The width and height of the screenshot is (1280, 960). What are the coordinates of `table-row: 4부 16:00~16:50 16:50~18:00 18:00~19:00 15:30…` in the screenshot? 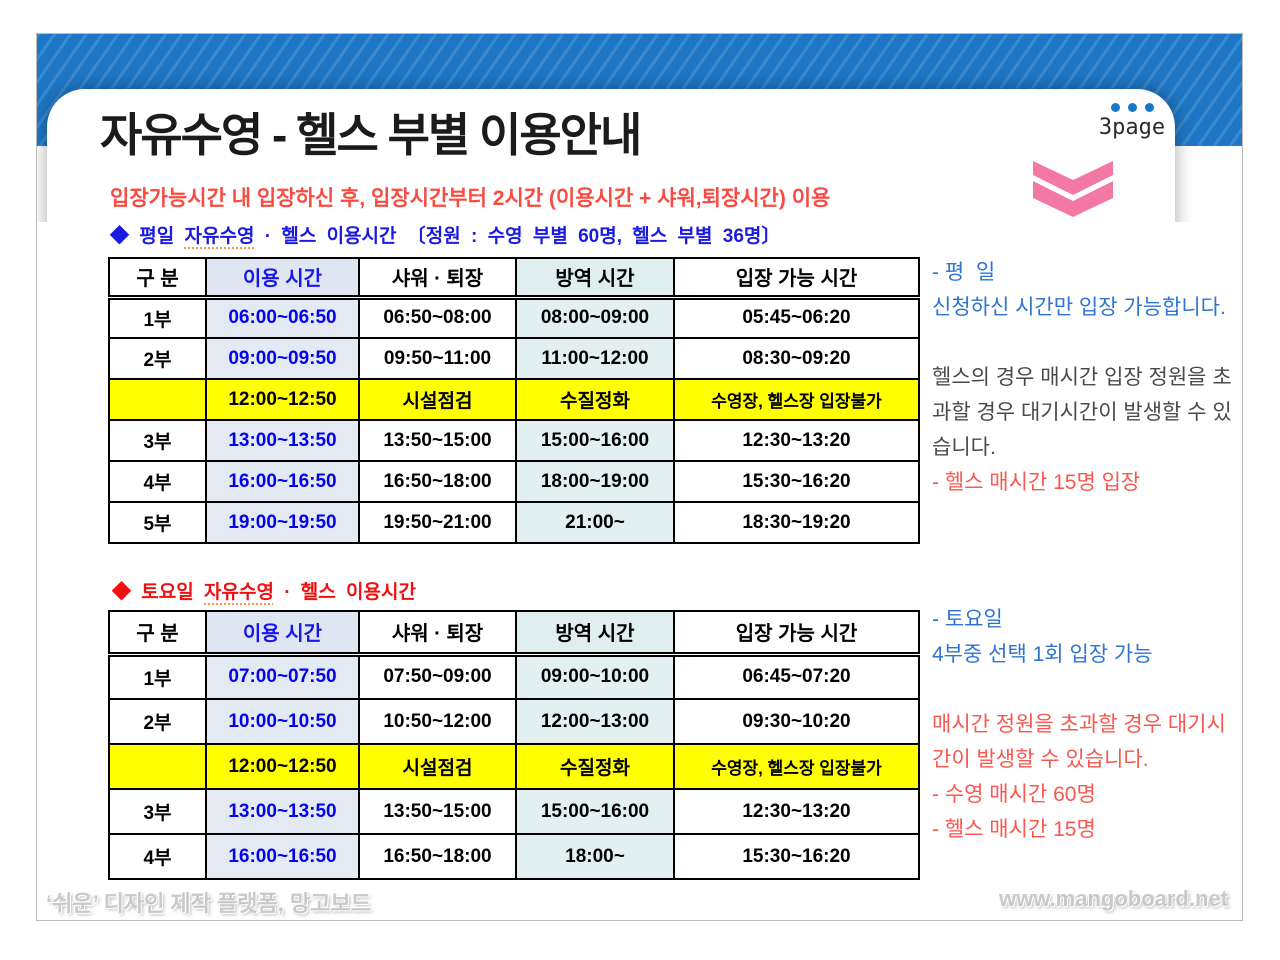 It's located at (514, 481).